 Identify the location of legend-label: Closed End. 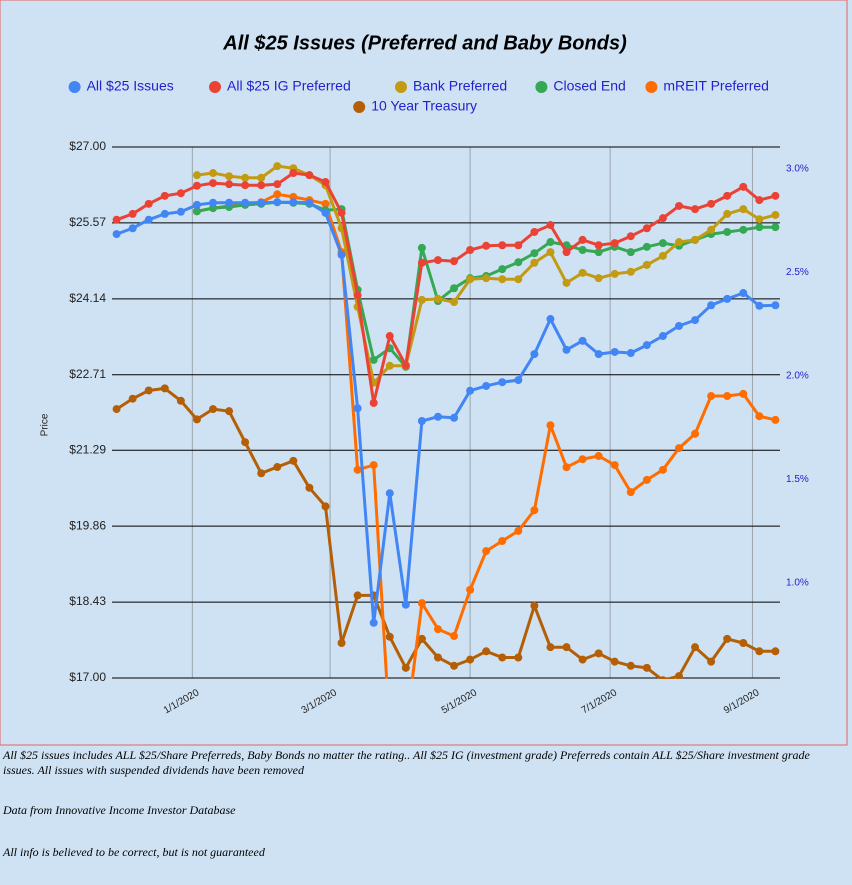
(589, 86).